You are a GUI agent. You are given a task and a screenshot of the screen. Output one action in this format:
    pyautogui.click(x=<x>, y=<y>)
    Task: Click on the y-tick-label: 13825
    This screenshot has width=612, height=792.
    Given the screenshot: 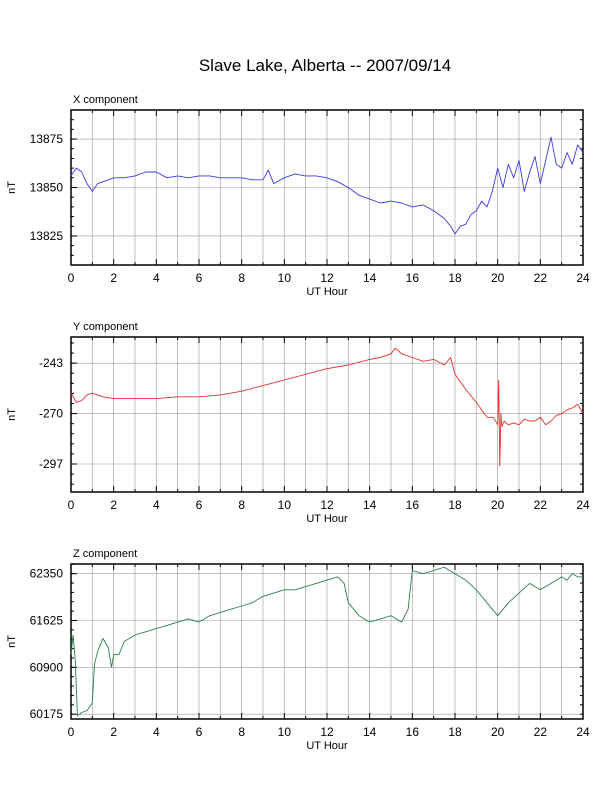 What is the action you would take?
    pyautogui.click(x=47, y=236)
    